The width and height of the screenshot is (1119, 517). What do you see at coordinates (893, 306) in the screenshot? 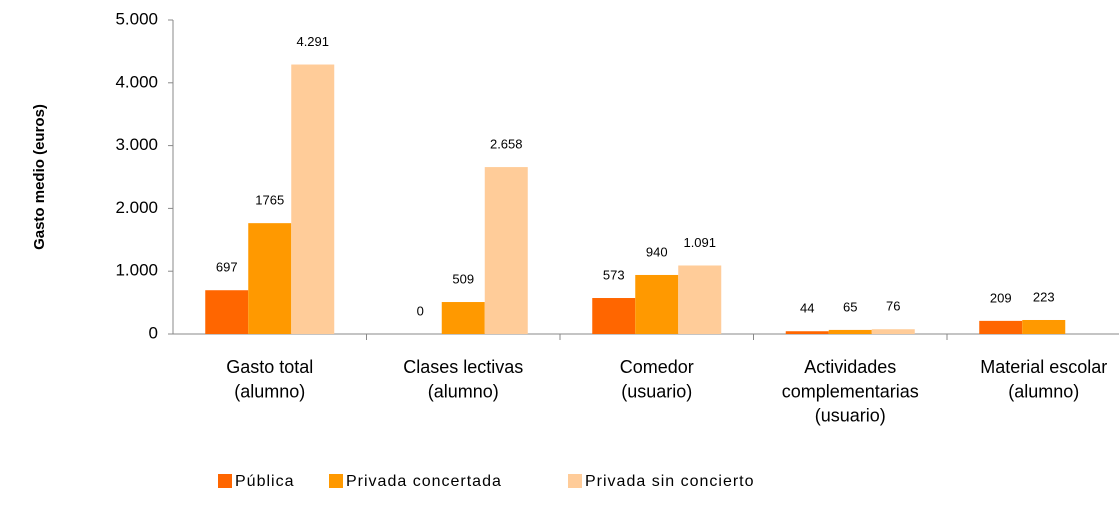
I see `value-label: 76` at bounding box center [893, 306].